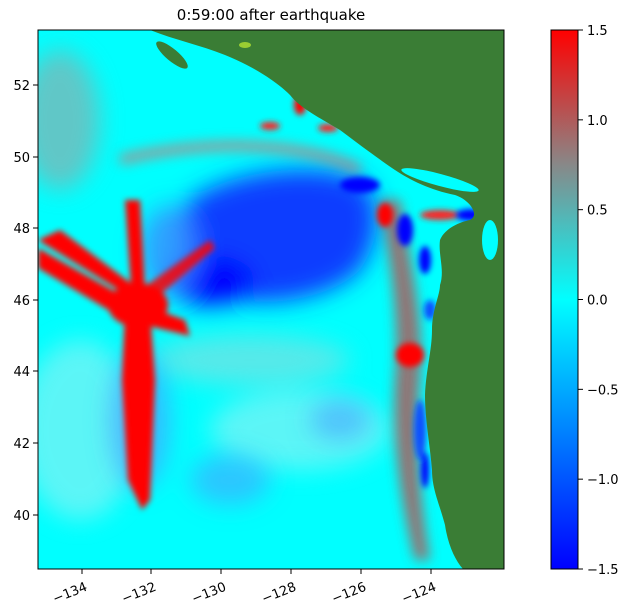 This screenshot has width=630, height=615. I want to click on colorbar-tick-label: 1.5, so click(597, 31).